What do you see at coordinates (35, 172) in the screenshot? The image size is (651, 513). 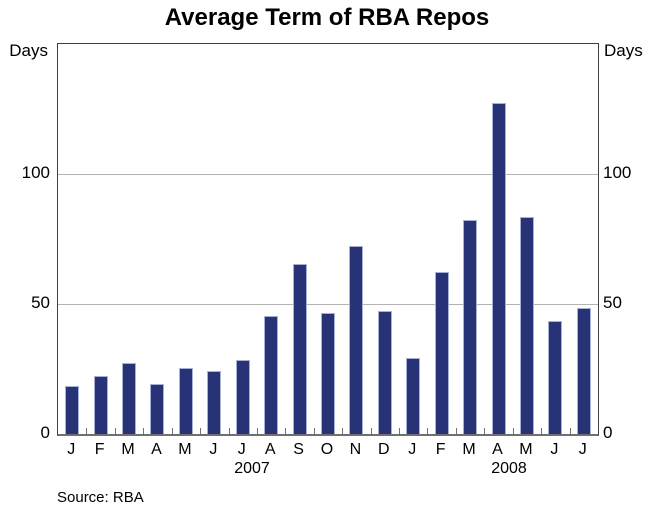 I see `ytick-left-100: 100` at bounding box center [35, 172].